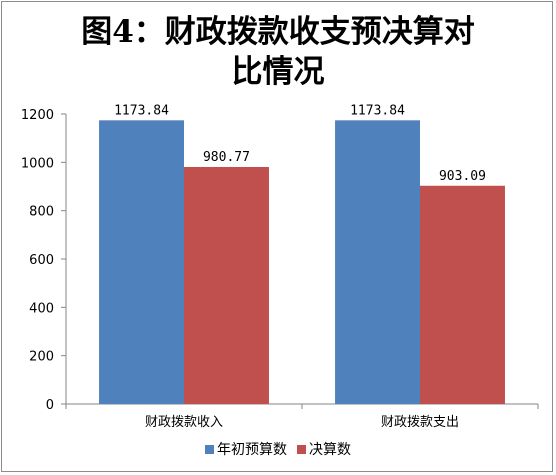 The height and width of the screenshot is (475, 556). I want to click on y-tick-label: 1000, so click(37, 163).